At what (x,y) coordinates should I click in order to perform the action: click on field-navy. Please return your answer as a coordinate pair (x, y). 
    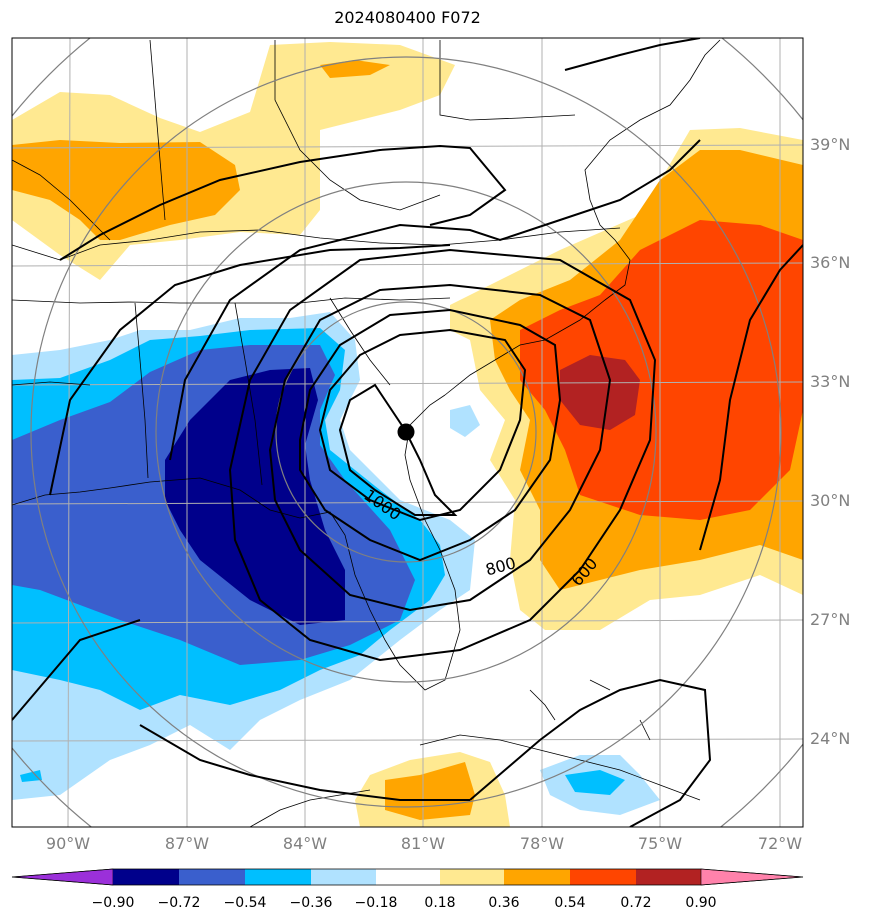
    Looking at the image, I should click on (255, 496).